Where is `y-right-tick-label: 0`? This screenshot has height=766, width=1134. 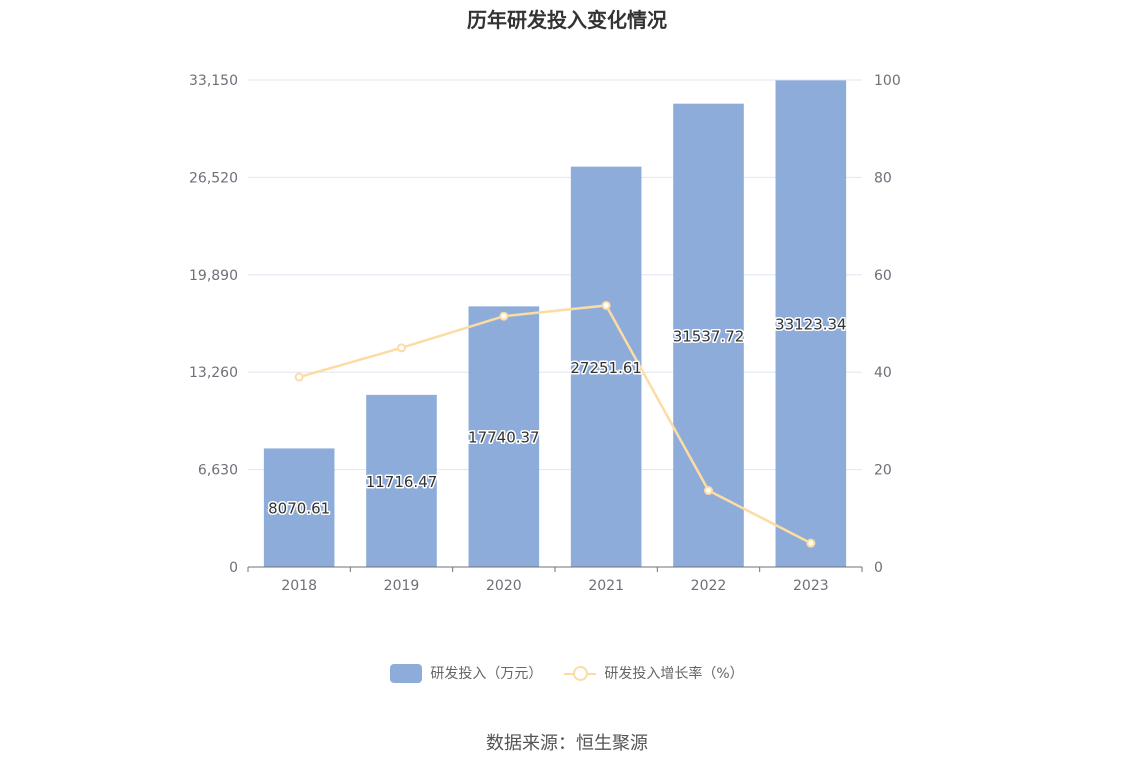 y-right-tick-label: 0 is located at coordinates (878, 568).